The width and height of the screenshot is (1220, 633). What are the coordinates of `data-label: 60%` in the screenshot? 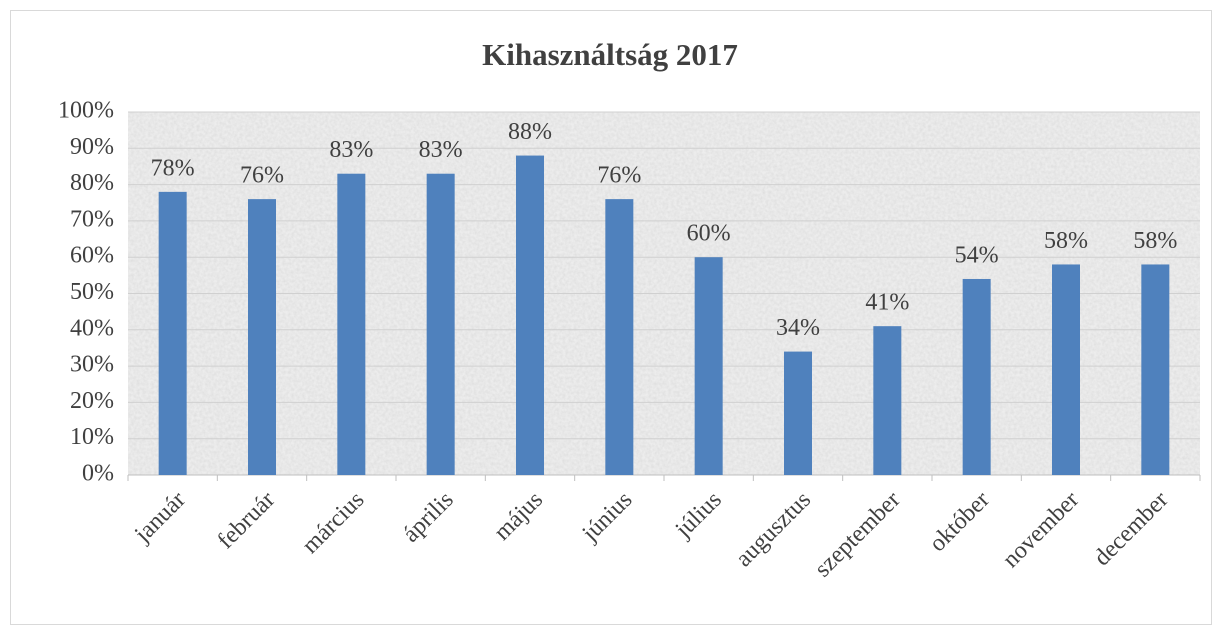 It's located at (709, 234).